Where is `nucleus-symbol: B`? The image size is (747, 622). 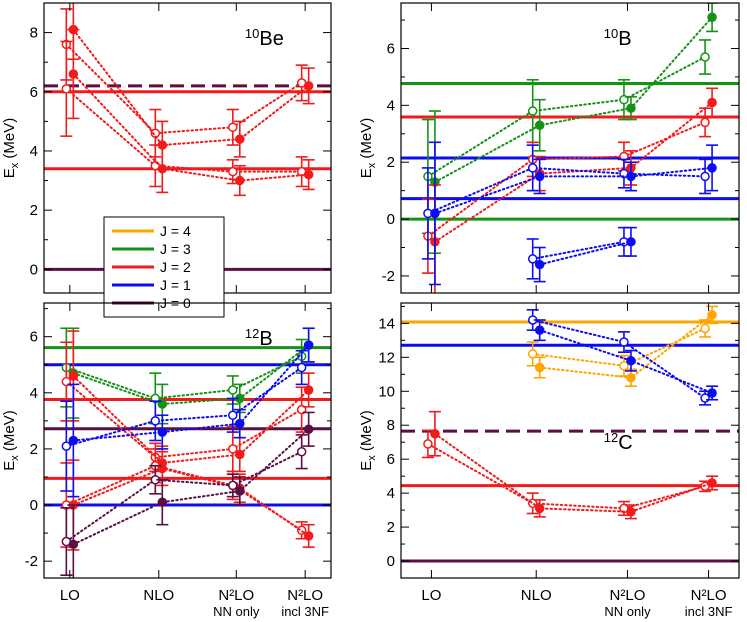
nucleus-symbol: B is located at coordinates (265, 339).